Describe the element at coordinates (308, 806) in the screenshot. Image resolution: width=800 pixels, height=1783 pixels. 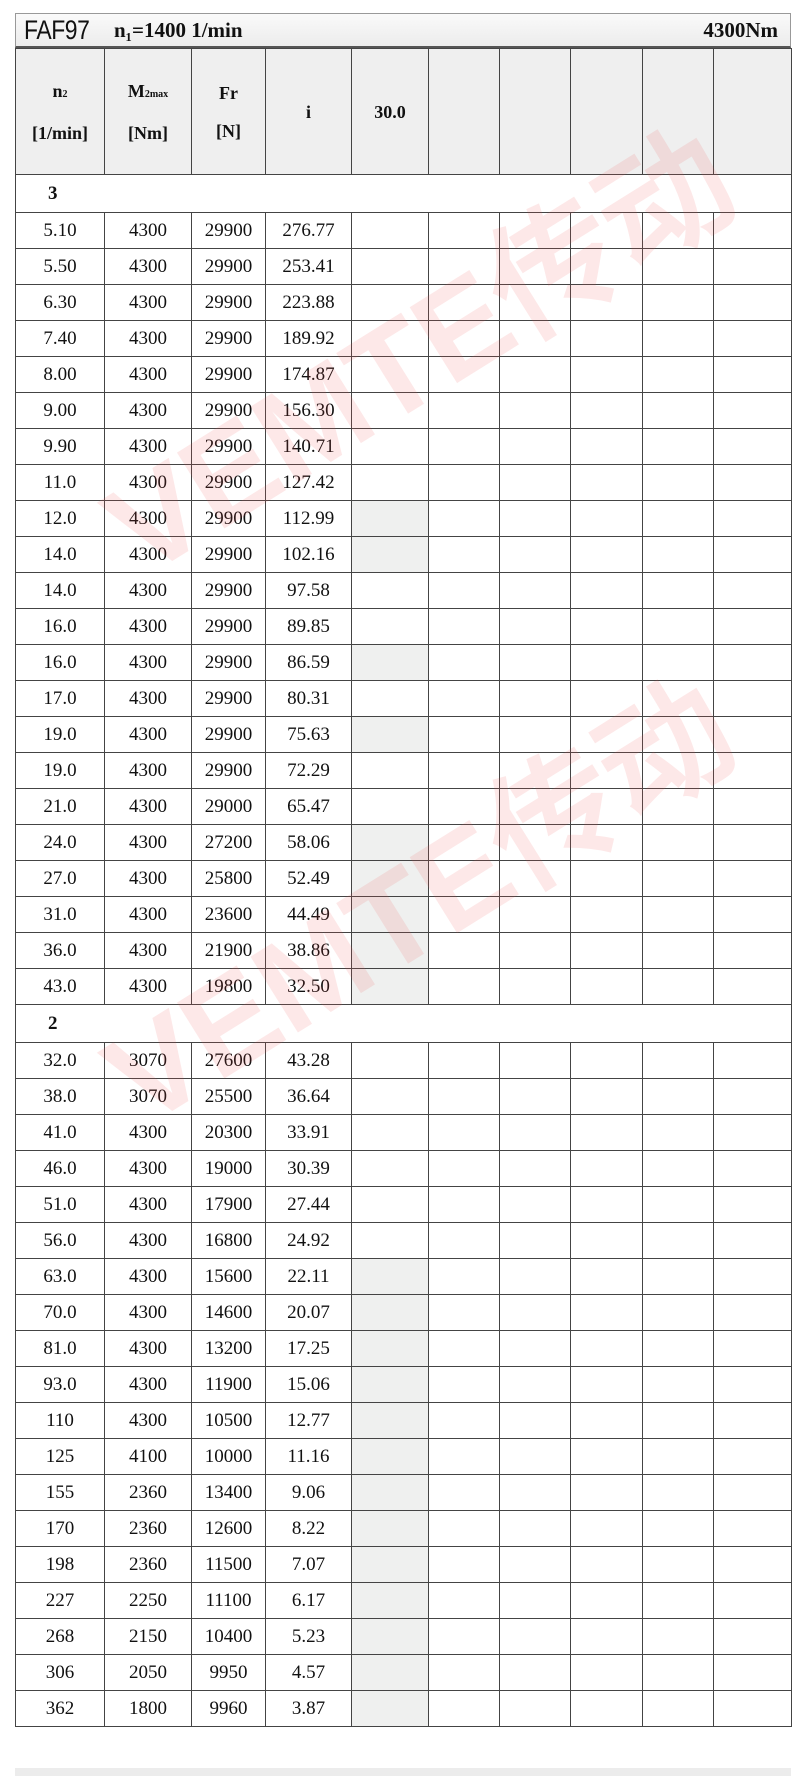
I see `cell-ratio: 65.47` at that location.